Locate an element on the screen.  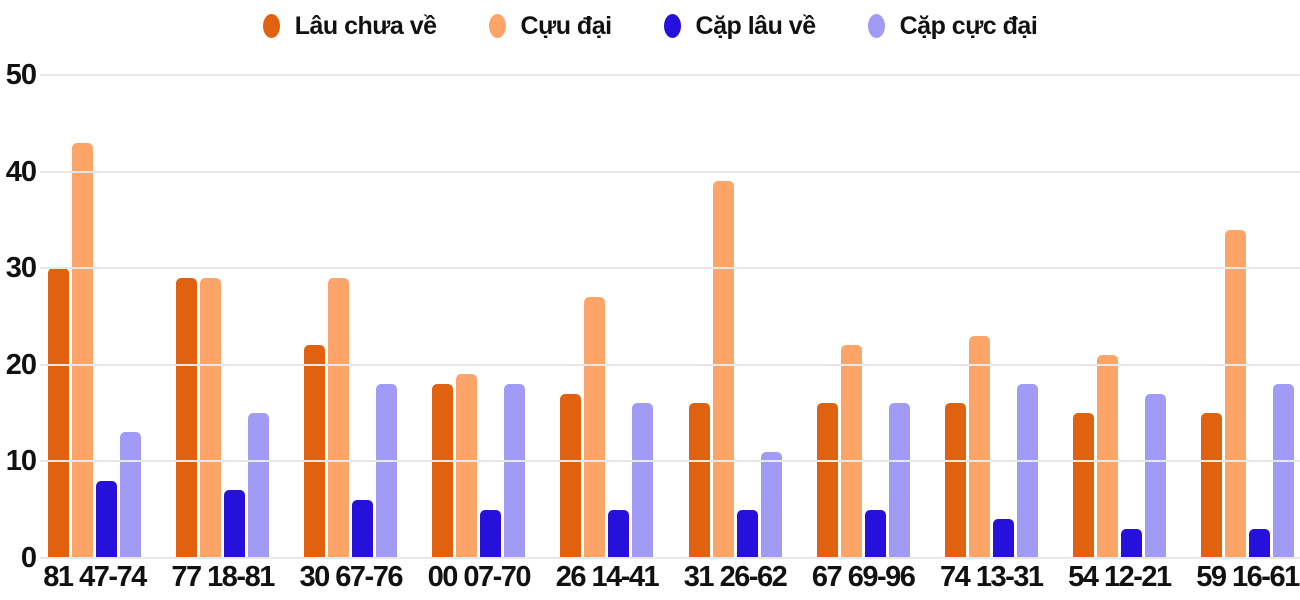
bar-series2-cat1 is located at coordinates (82, 350).